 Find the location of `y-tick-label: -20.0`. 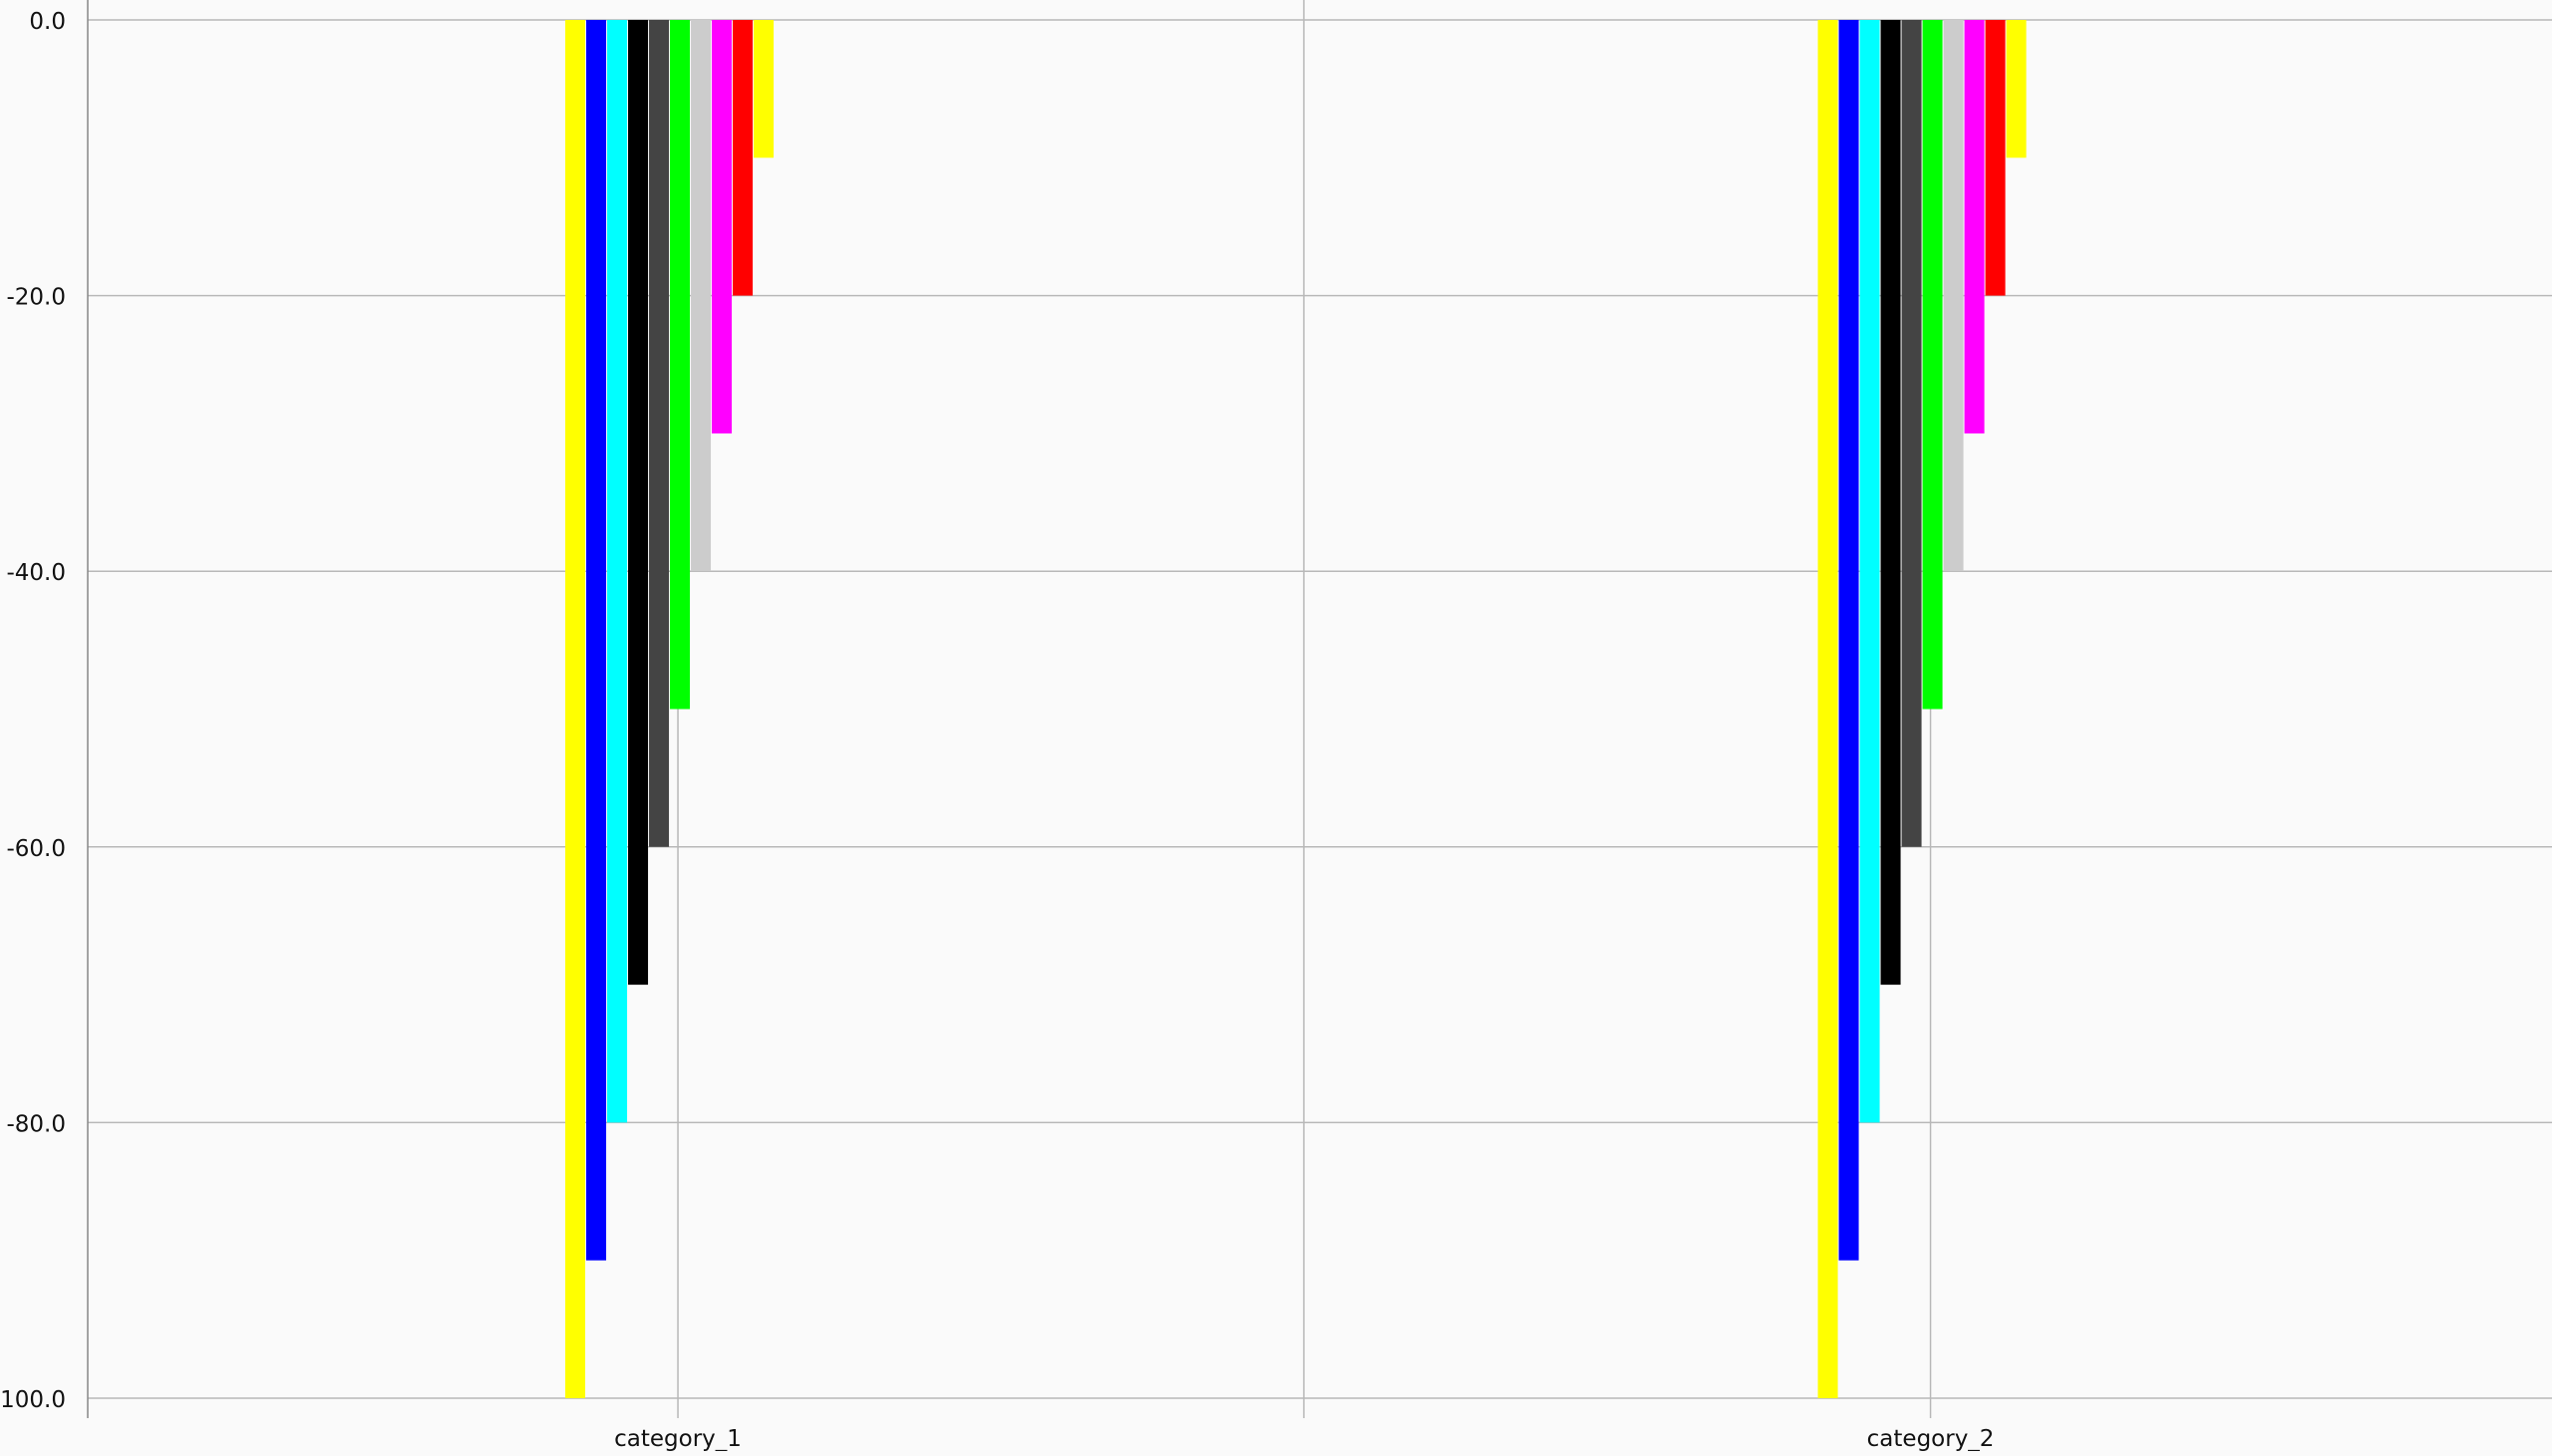

y-tick-label: -20.0 is located at coordinates (36, 298).